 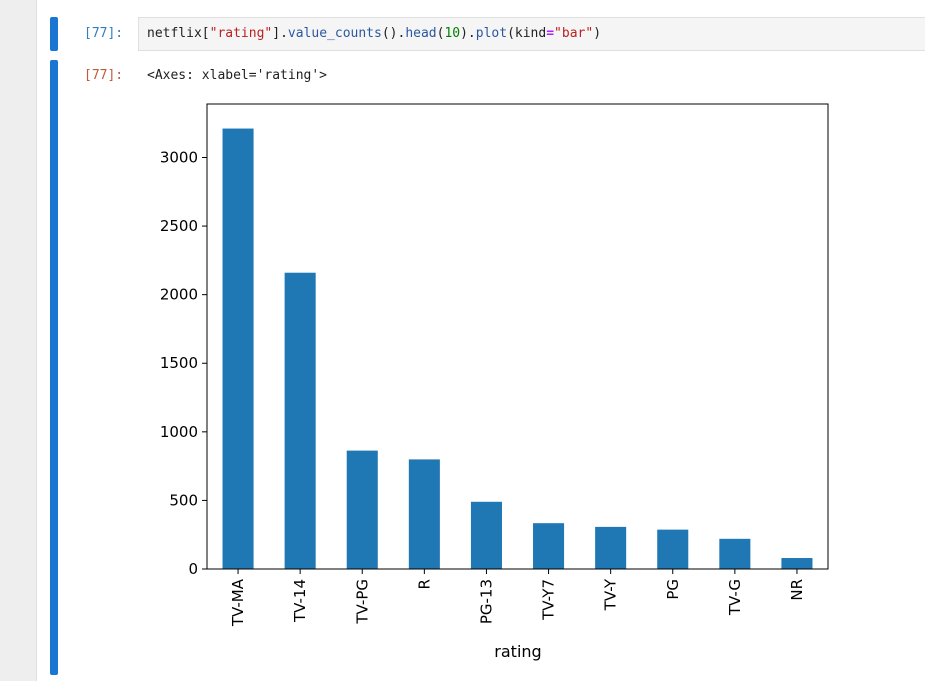 I want to click on y-tick-label: 1000, so click(x=179, y=432).